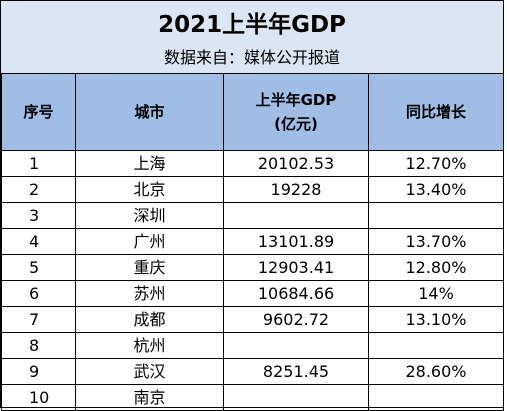 The image size is (507, 411). What do you see at coordinates (149, 112) in the screenshot?
I see `header-city: 城市` at bounding box center [149, 112].